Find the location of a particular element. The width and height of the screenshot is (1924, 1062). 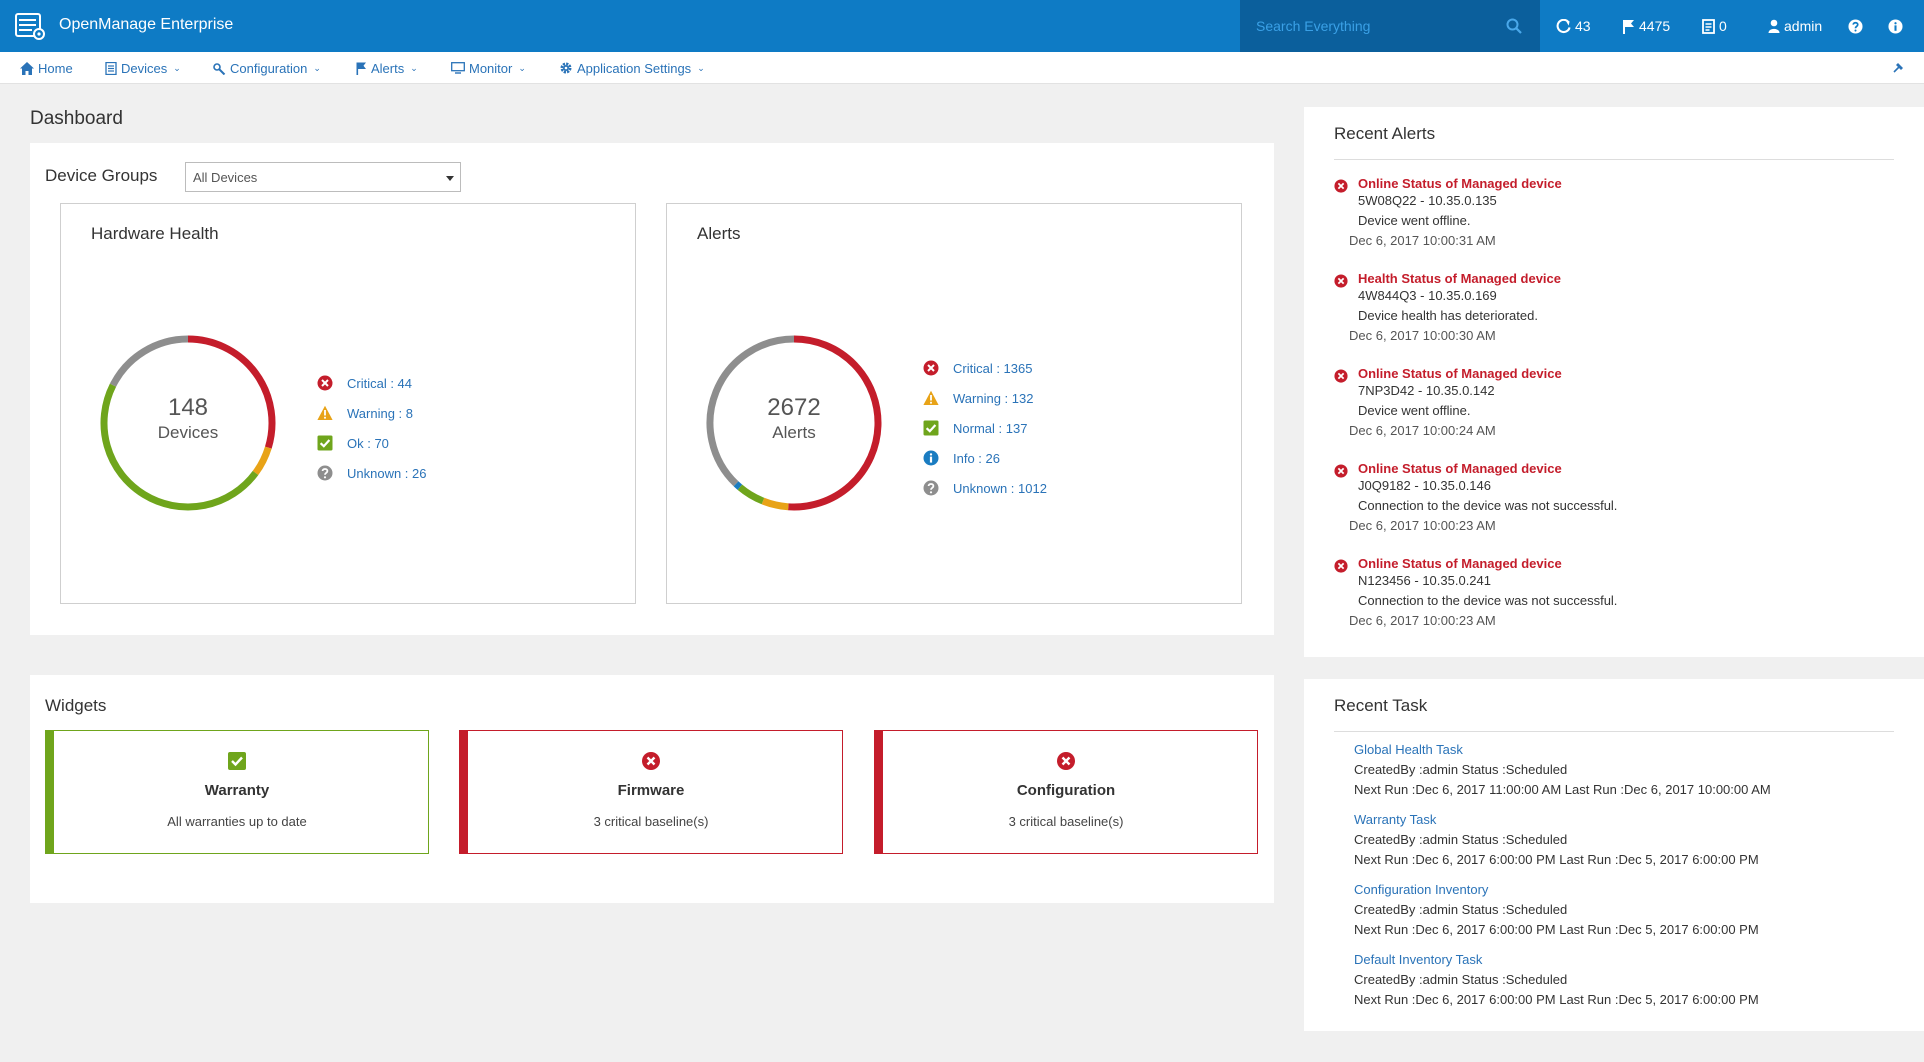

page-title: Dashboard is located at coordinates (76, 118).